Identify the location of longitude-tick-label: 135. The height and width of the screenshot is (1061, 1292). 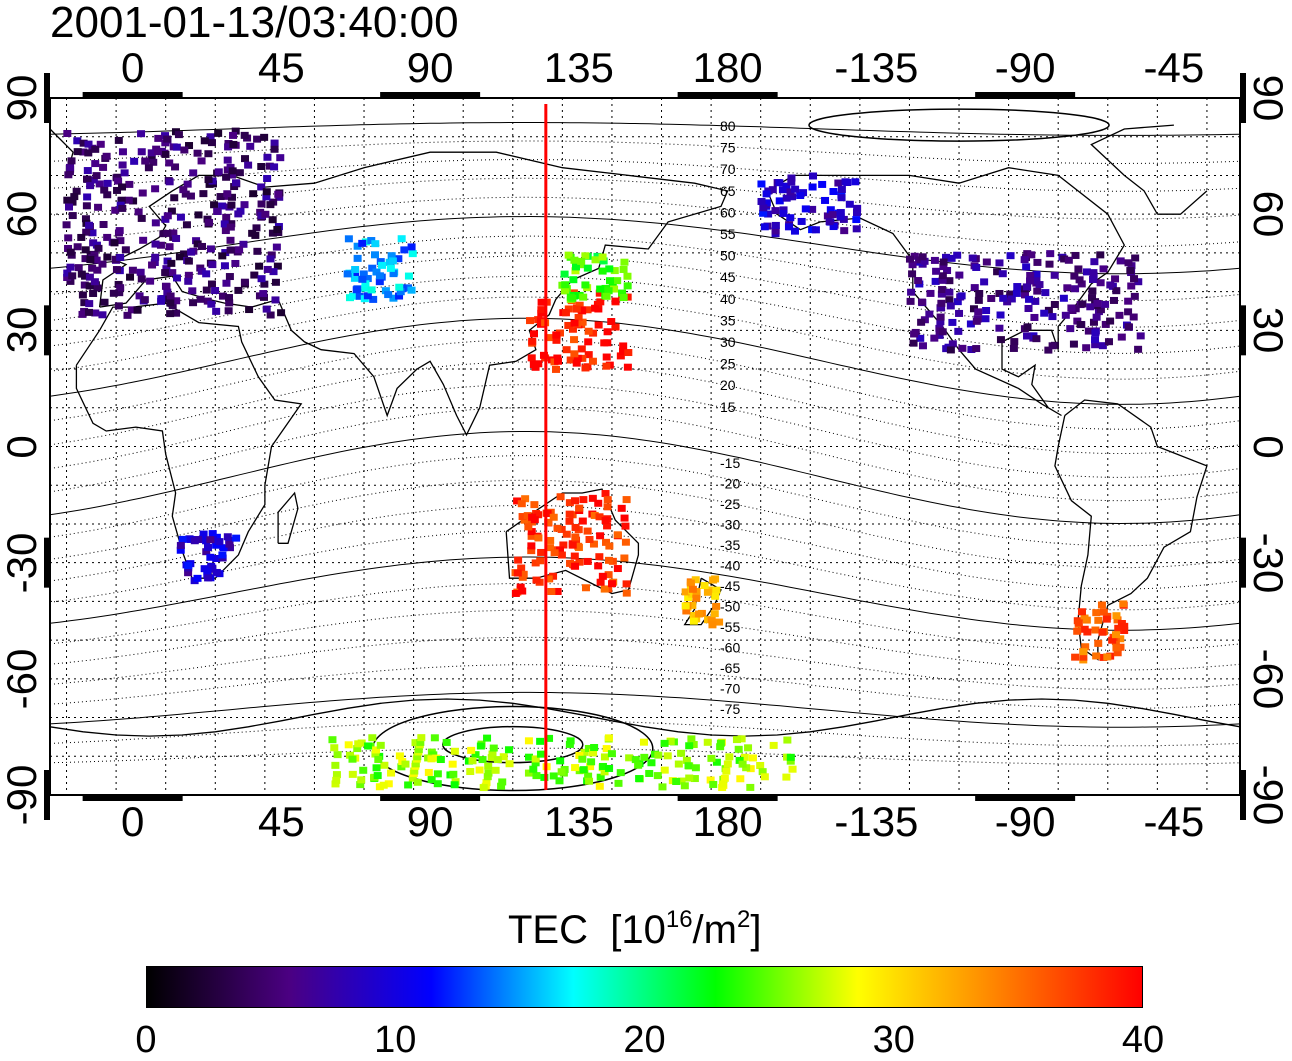
(578, 821).